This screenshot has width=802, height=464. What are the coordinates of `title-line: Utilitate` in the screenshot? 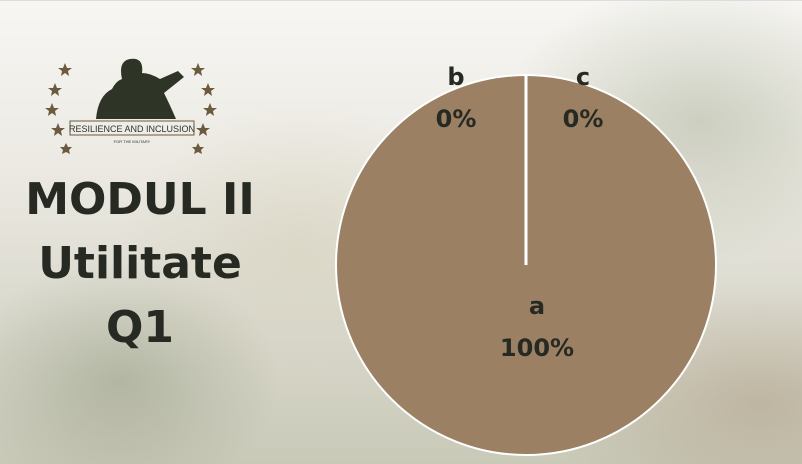 It's located at (140, 263).